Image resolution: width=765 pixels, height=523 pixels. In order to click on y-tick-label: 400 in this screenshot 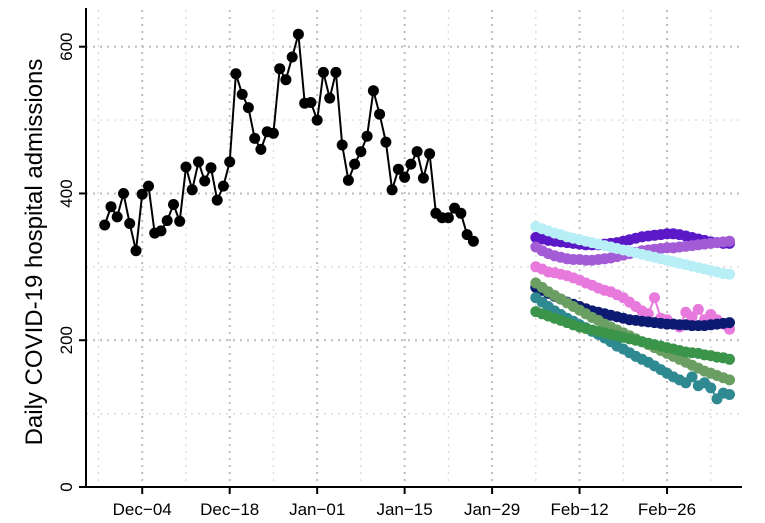, I will do `click(66, 193)`.